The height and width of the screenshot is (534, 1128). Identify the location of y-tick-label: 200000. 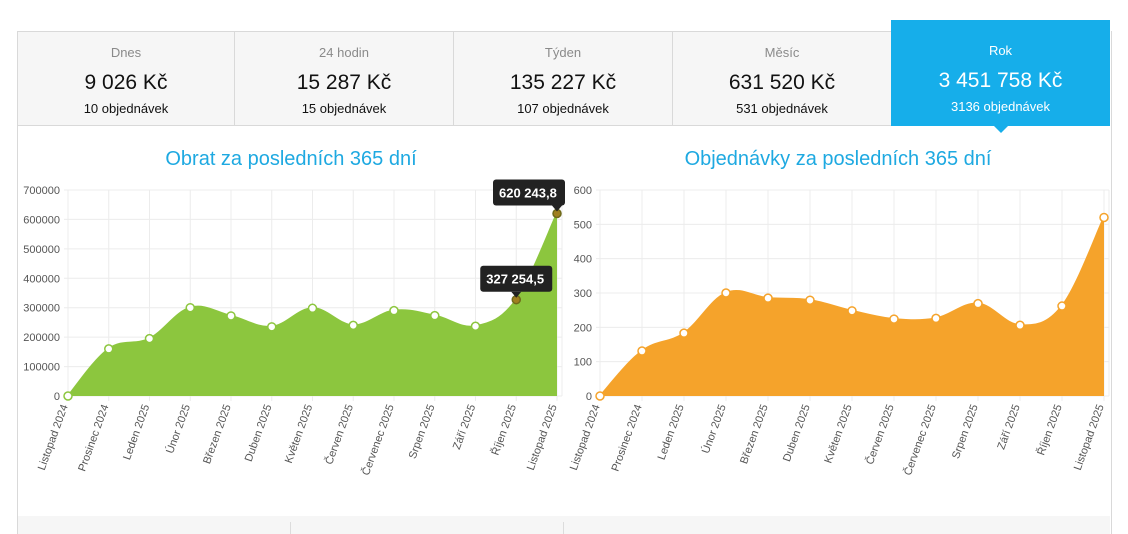
(41, 338).